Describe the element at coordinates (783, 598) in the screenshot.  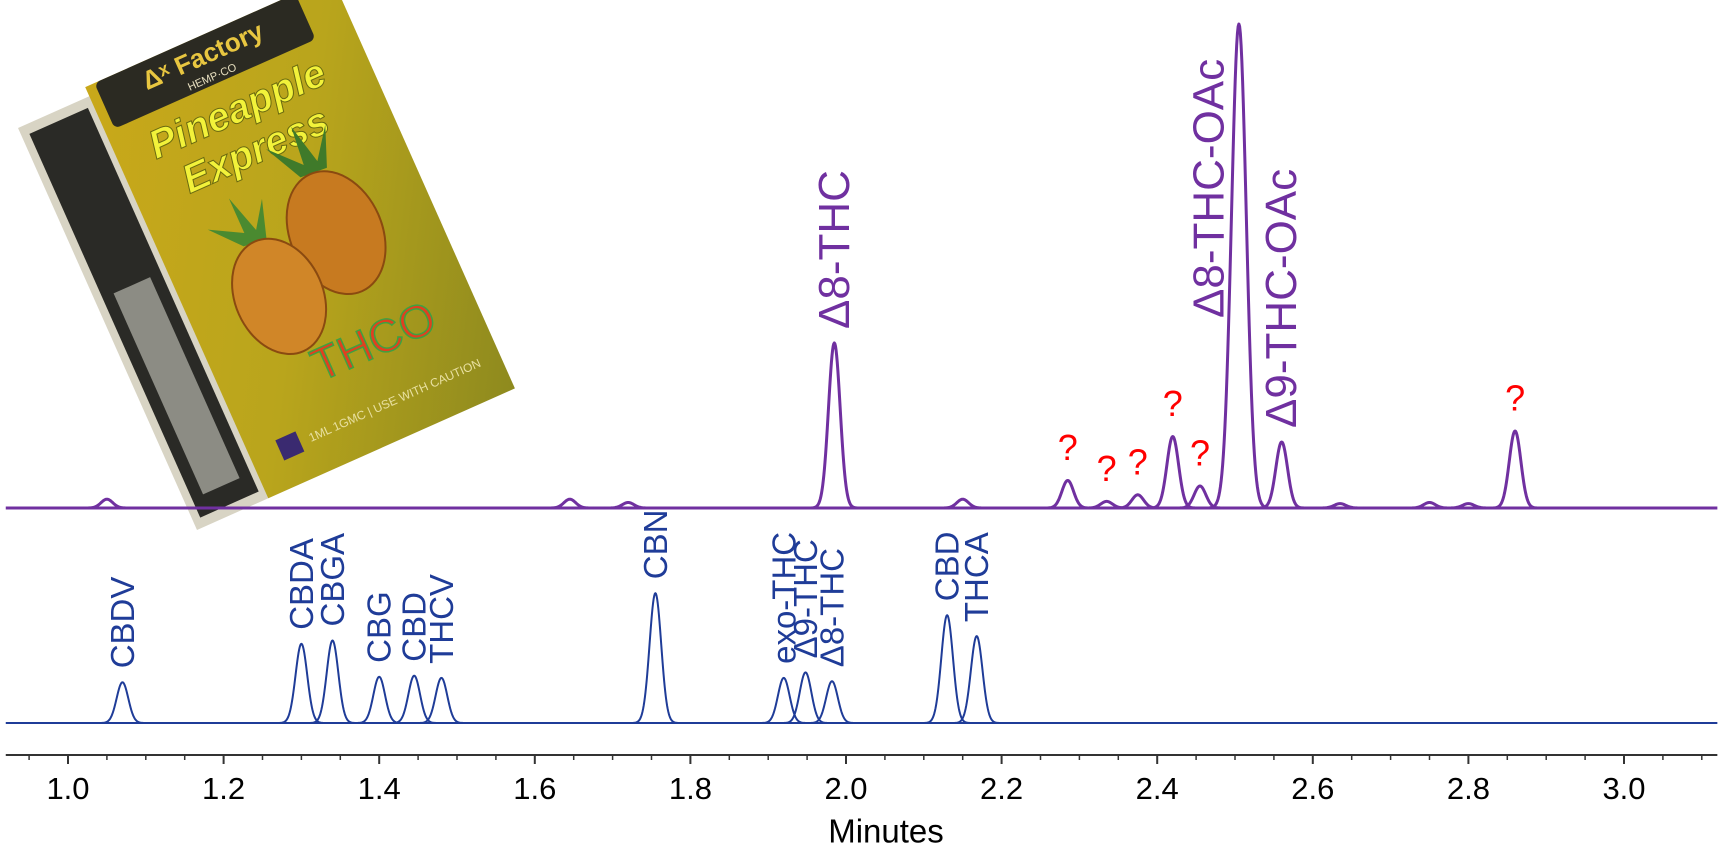
I see `peak-label: exo-THC` at that location.